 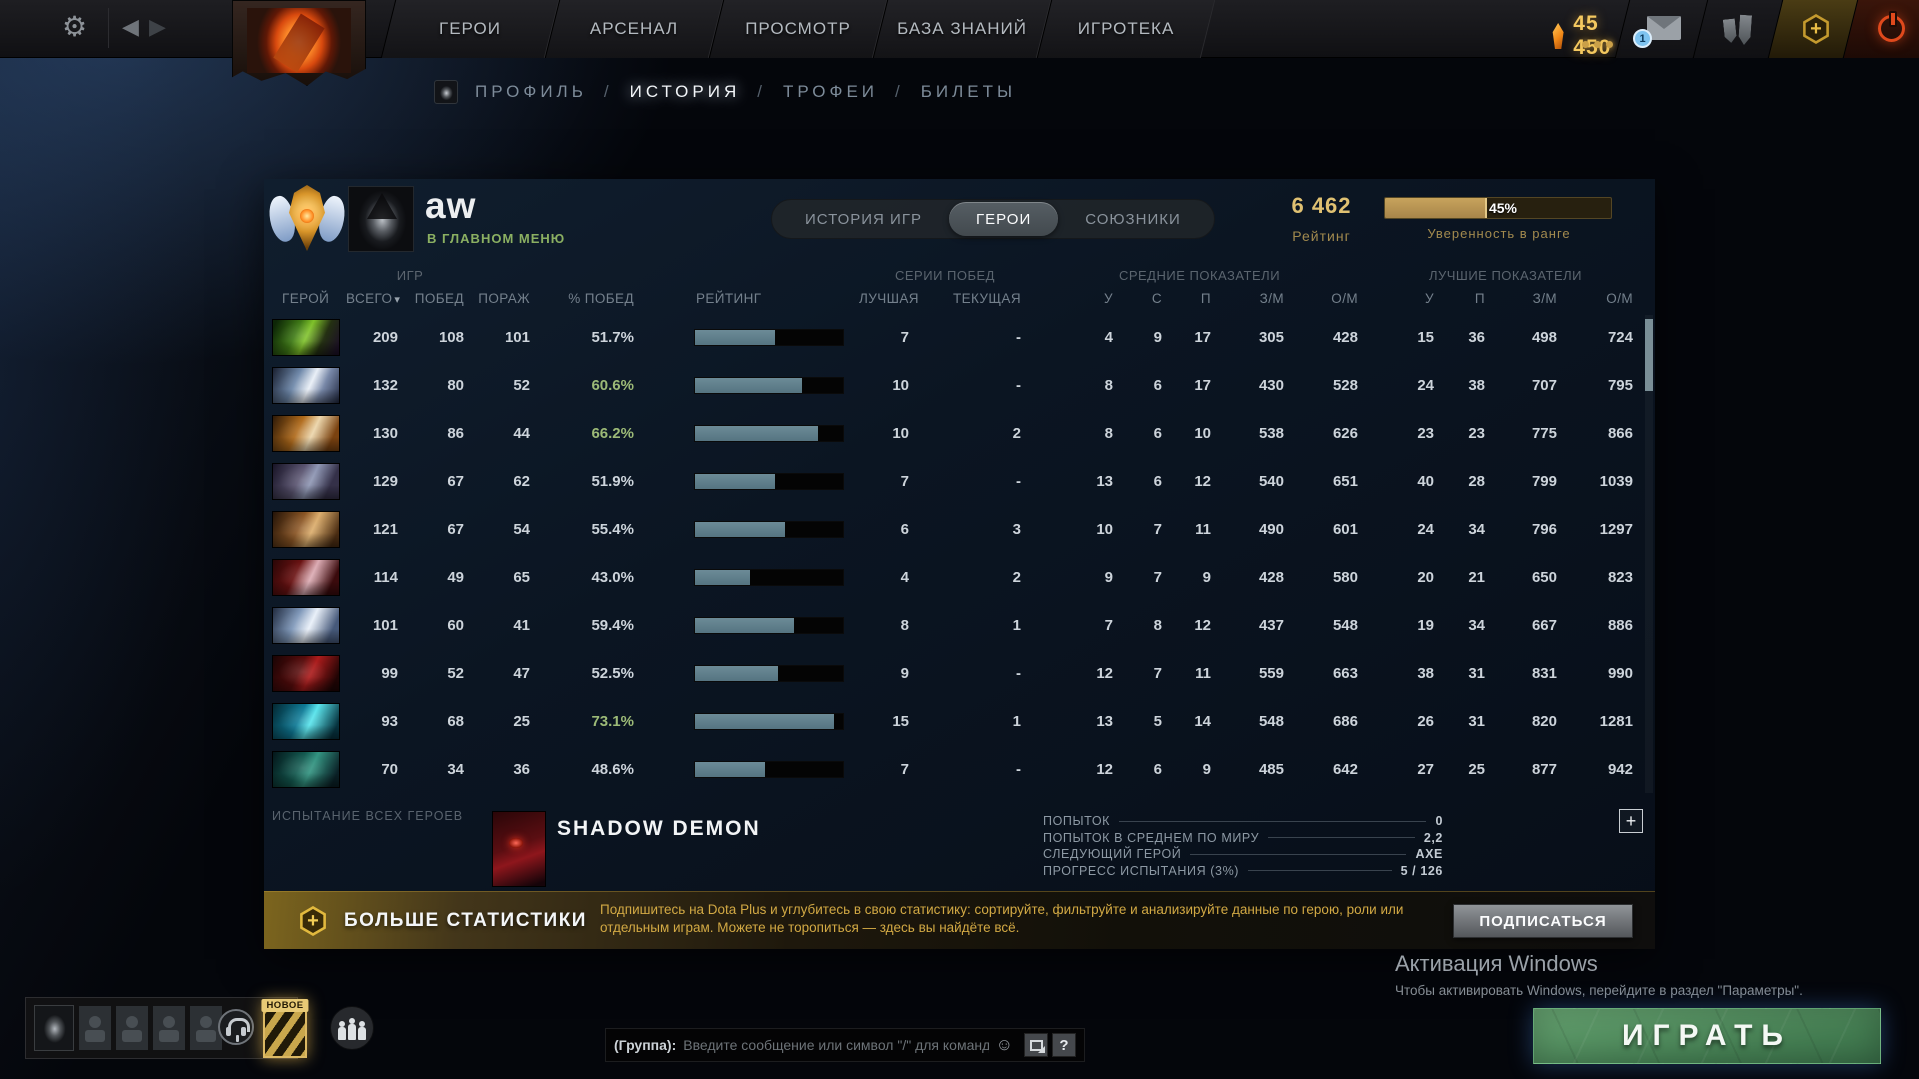 I want to click on voice-headset-icon, so click(x=236, y=1027).